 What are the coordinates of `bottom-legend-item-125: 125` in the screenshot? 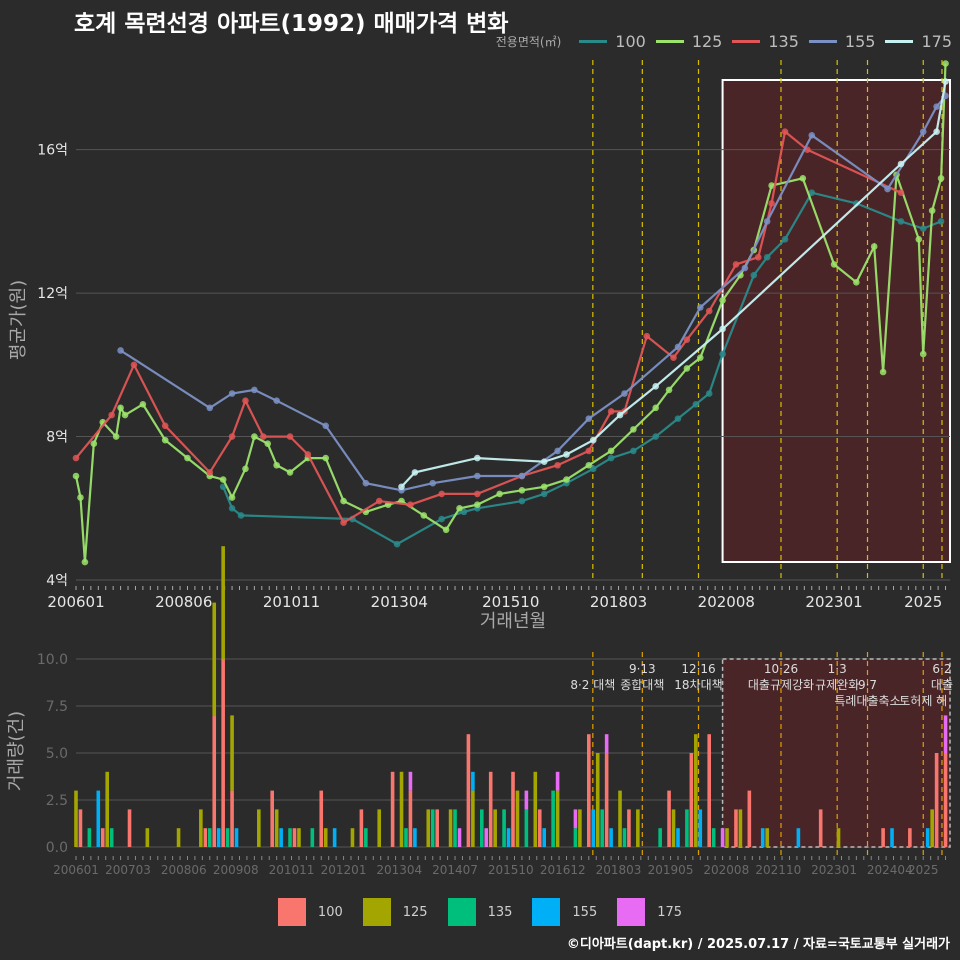 It's located at (395, 912).